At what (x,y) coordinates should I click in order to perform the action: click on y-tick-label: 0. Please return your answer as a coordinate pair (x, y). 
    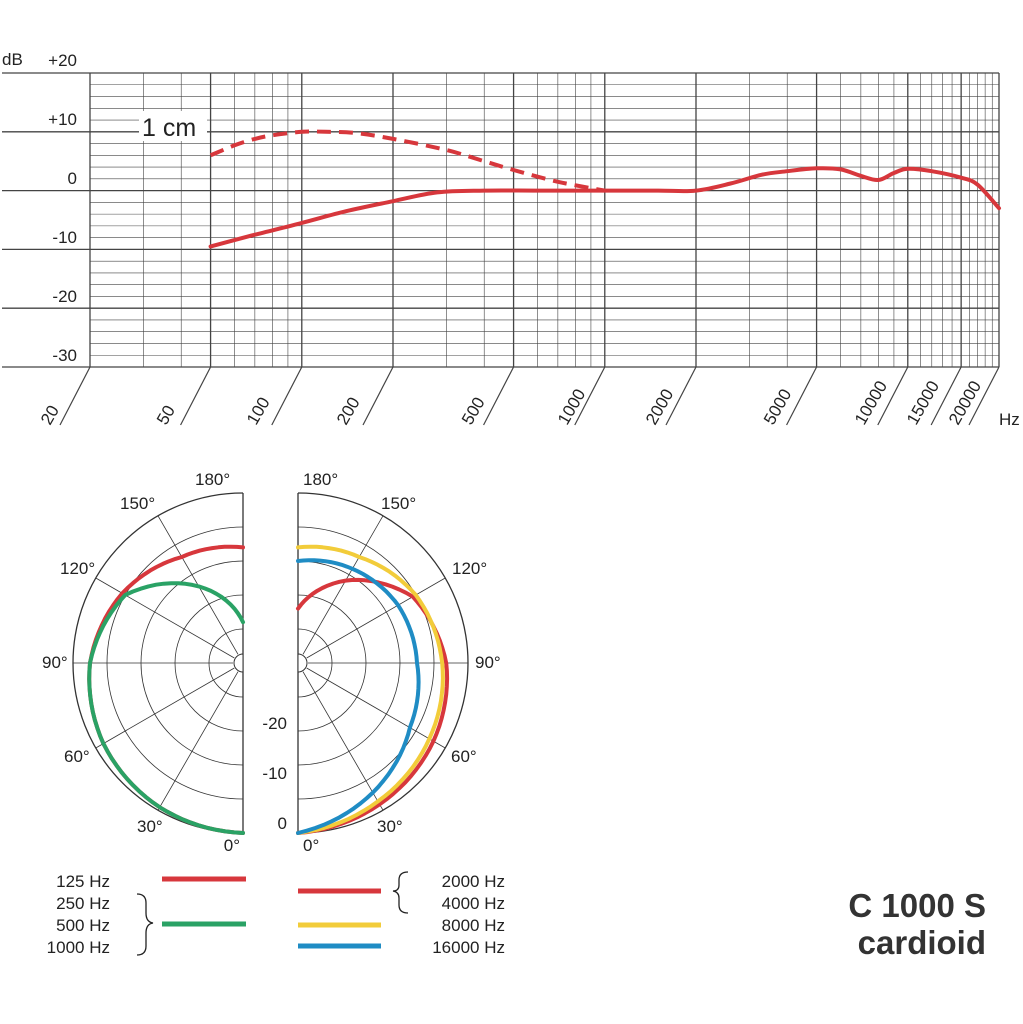
    Looking at the image, I should click on (72, 178).